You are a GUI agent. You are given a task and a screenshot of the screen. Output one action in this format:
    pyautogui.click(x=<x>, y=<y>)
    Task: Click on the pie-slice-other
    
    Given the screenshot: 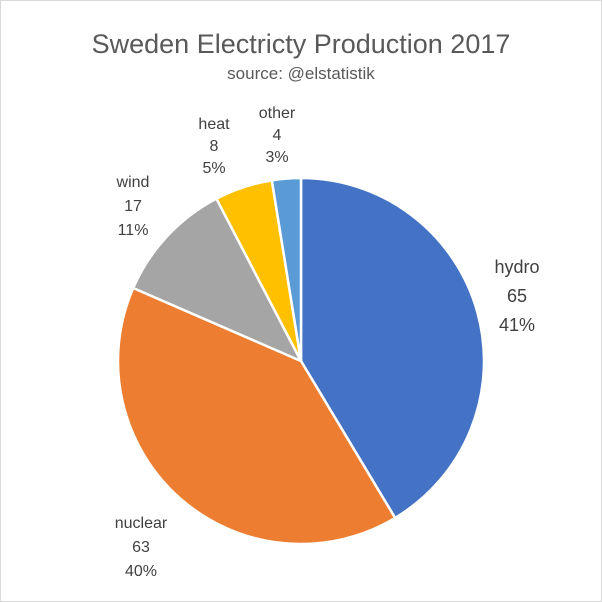 What is the action you would take?
    pyautogui.click(x=286, y=269)
    